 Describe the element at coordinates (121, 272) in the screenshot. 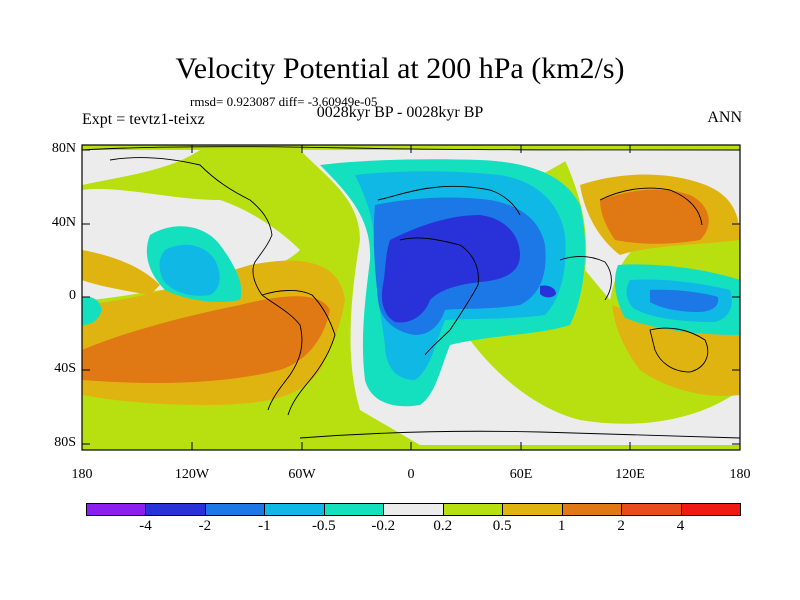

I see `field-orange-north-pacific` at that location.